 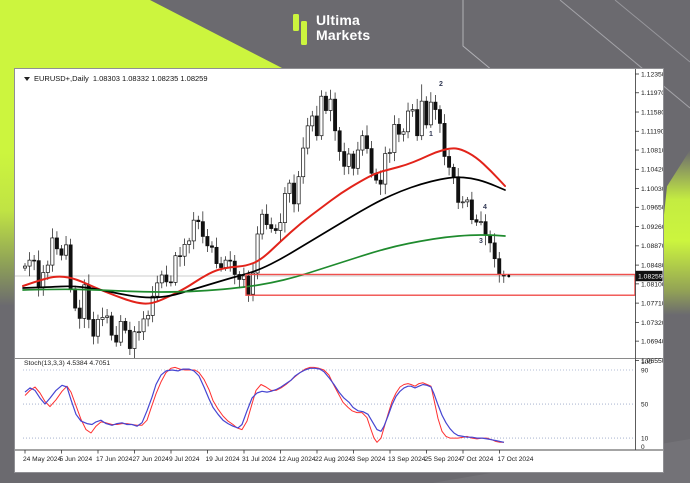 I want to click on price-axis-label: 1.11970, so click(x=652, y=93).